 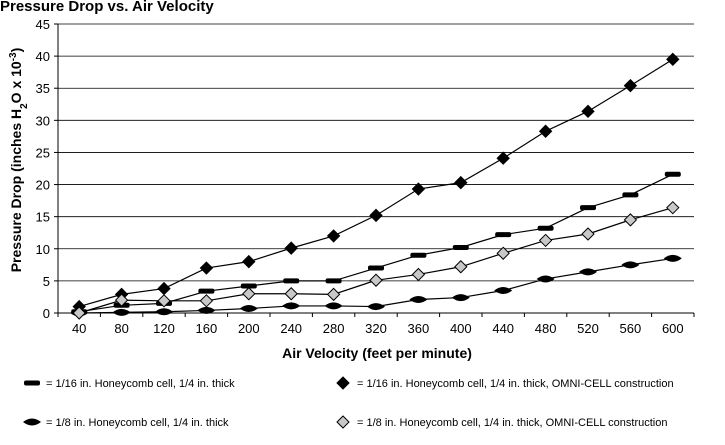 What do you see at coordinates (673, 328) in the screenshot?
I see `x-tick-label: 600` at bounding box center [673, 328].